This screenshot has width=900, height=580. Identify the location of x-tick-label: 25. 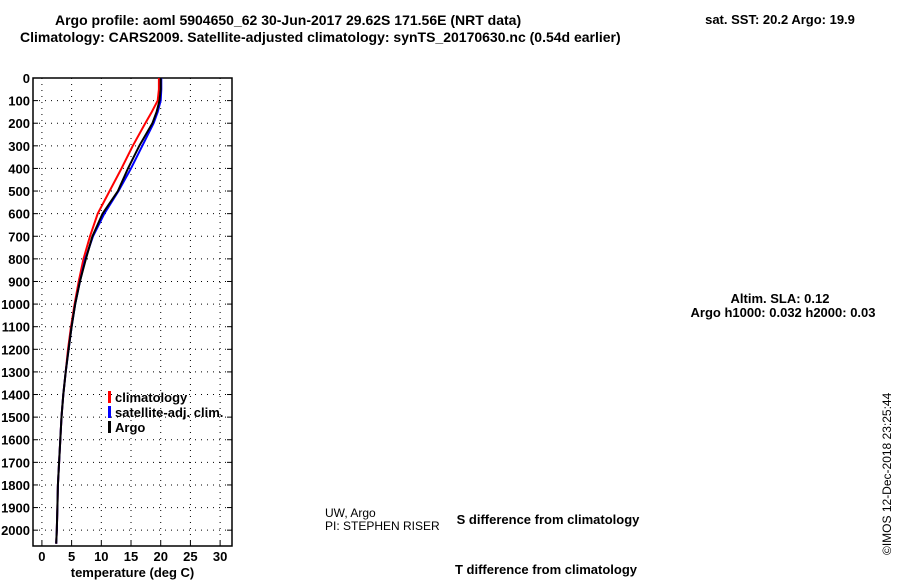
(190, 556).